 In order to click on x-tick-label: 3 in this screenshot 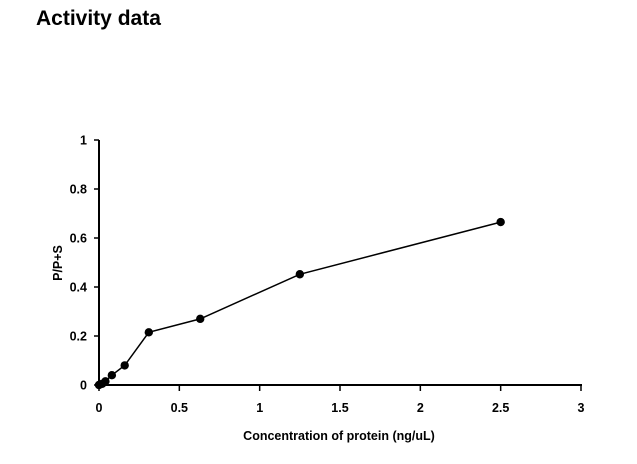, I will do `click(581, 408)`.